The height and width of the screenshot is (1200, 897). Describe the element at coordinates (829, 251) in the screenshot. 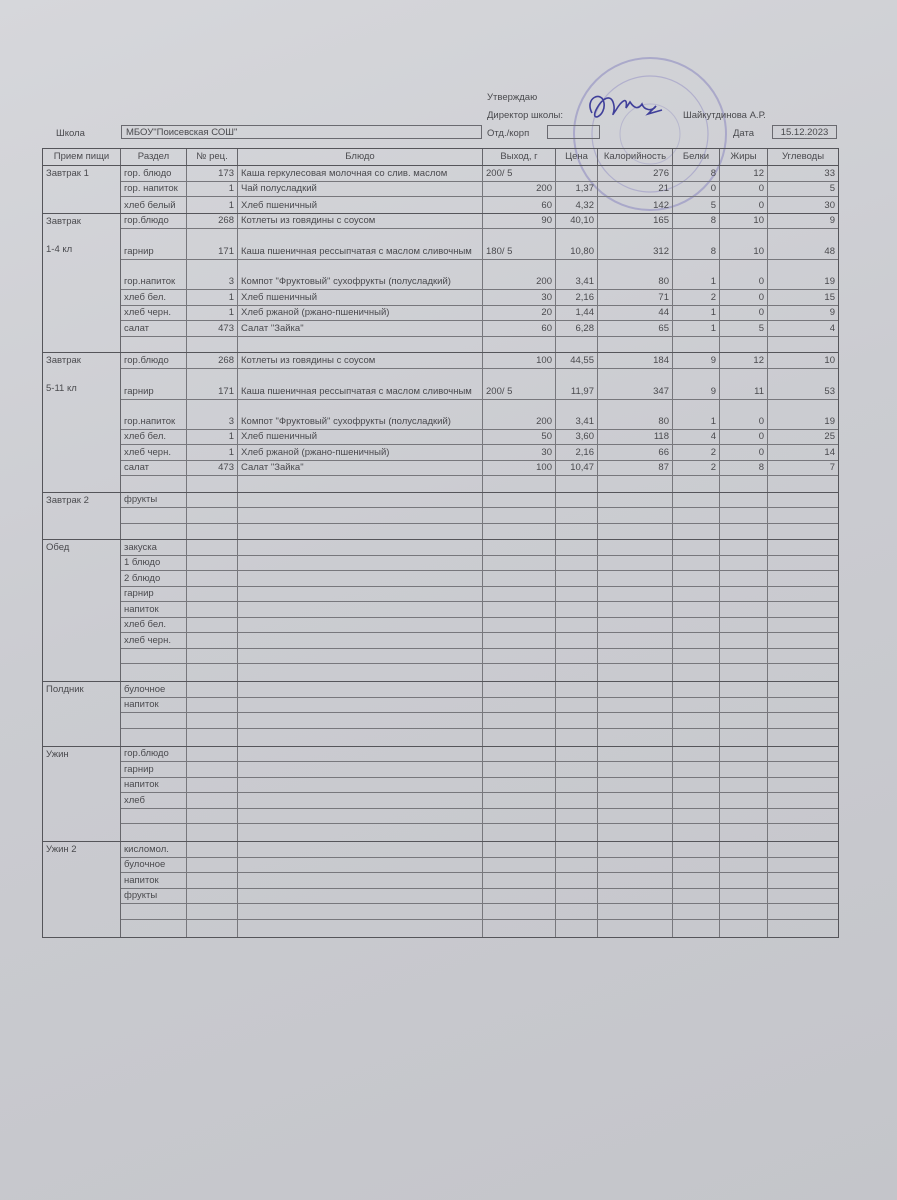

I see `carbs-cell: 48` at that location.